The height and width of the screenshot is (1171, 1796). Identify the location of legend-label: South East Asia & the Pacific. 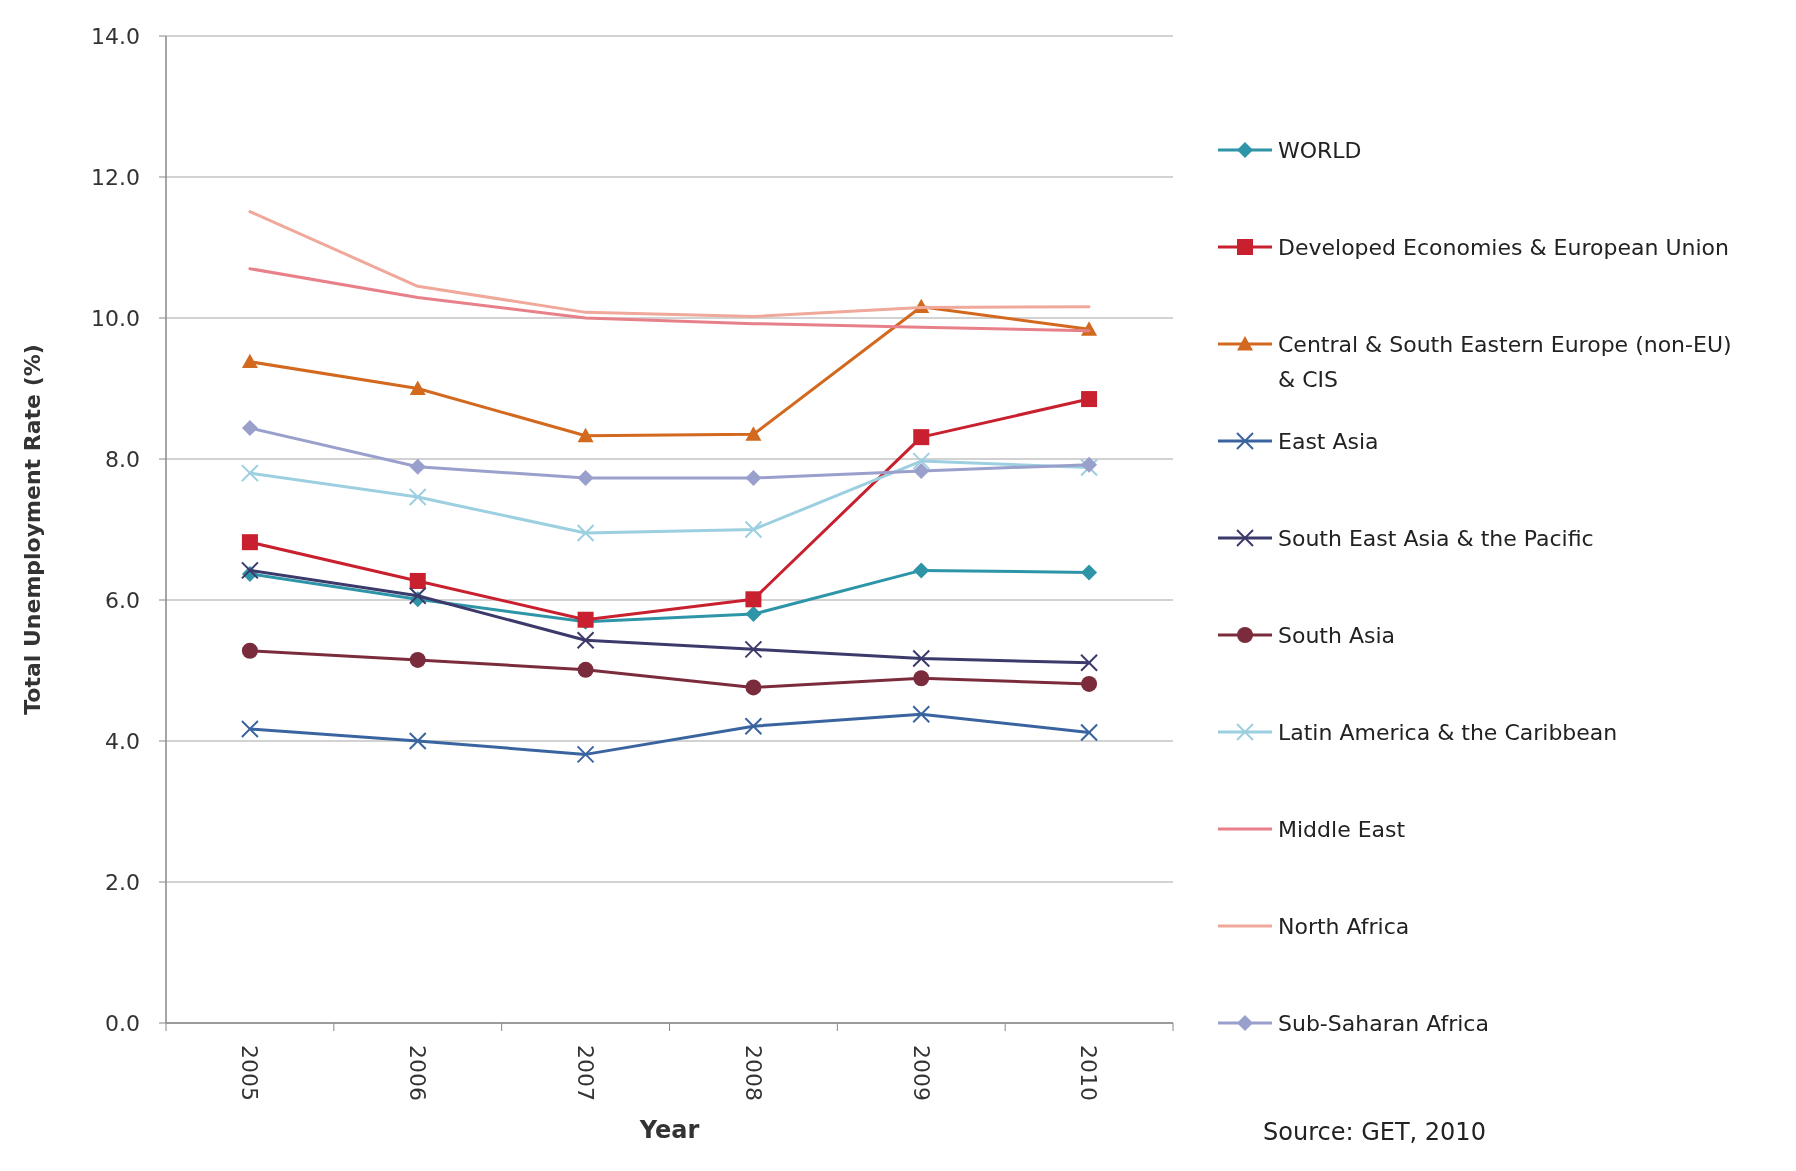
(1436, 538).